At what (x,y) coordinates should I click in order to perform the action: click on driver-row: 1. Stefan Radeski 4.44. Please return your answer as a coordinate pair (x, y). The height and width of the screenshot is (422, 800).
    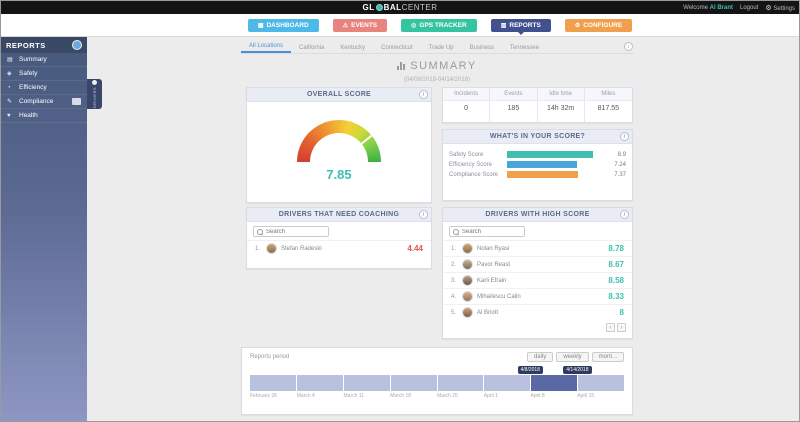
    Looking at the image, I should click on (339, 248).